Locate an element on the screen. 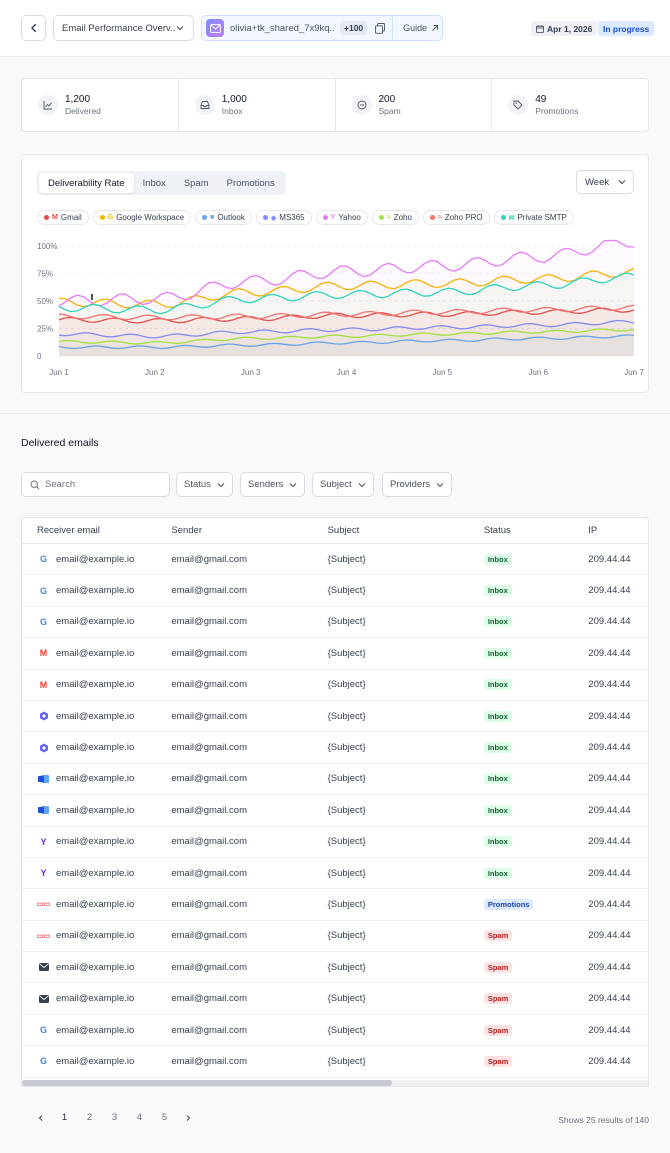 The width and height of the screenshot is (670, 1153). period-dropdown: Week is located at coordinates (605, 182).